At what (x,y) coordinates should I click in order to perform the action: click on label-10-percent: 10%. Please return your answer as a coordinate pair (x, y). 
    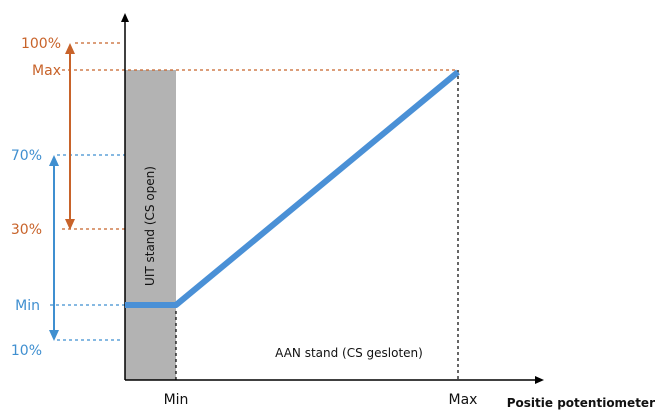
    Looking at the image, I should click on (26, 351).